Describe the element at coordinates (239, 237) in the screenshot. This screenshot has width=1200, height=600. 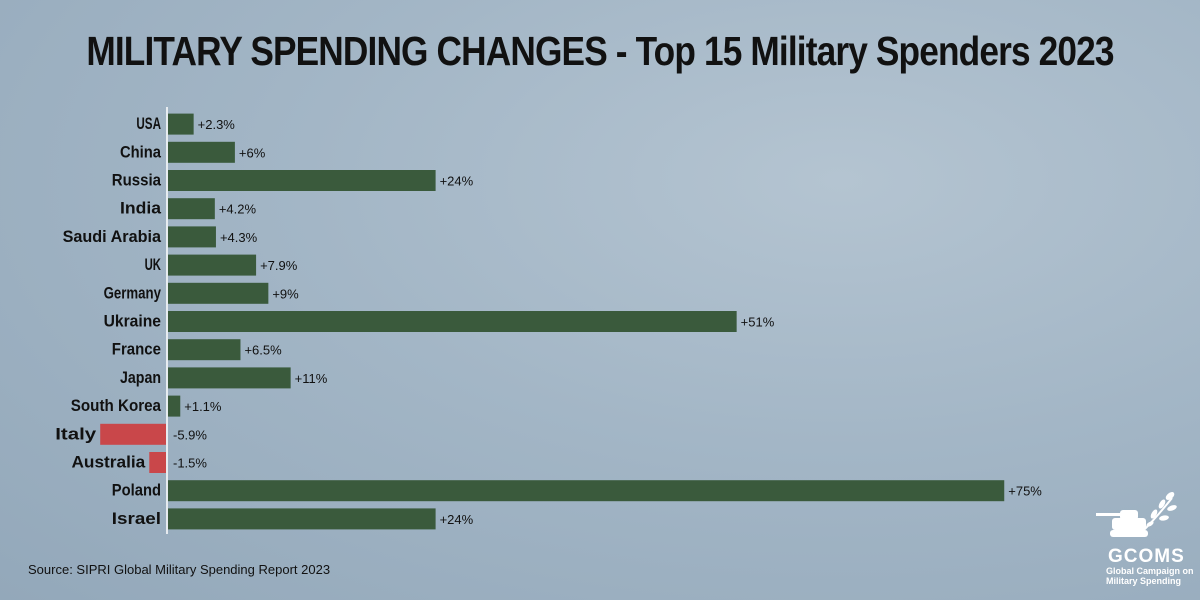
I see `value-label: +4.3%` at that location.